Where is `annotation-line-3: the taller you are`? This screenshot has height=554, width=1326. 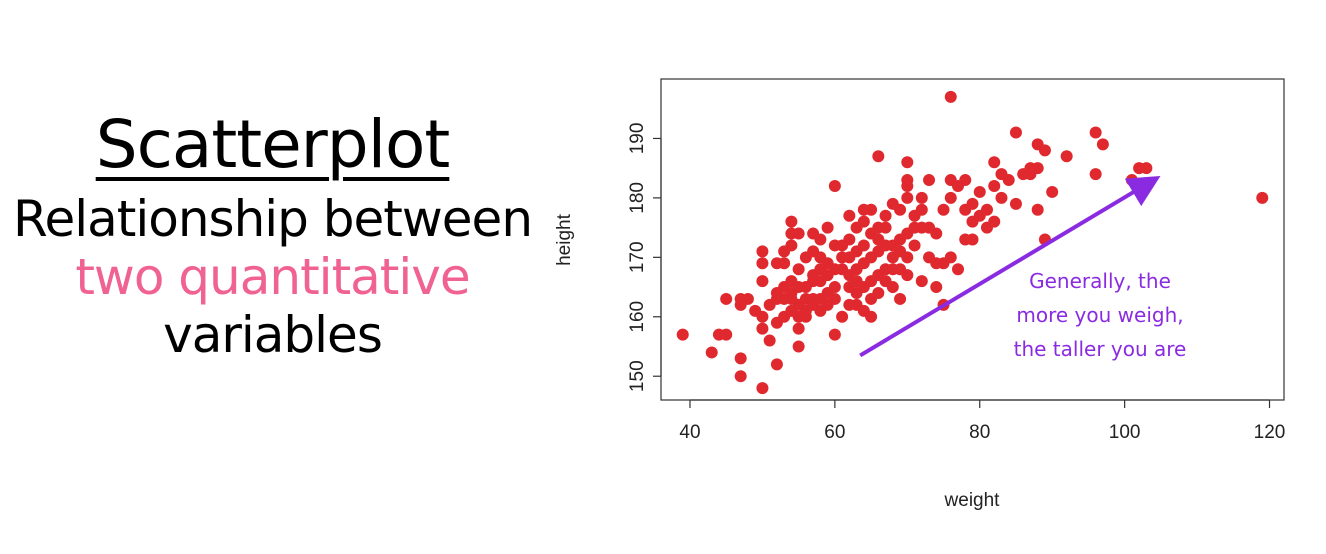
annotation-line-3: the taller you are is located at coordinates (1100, 349).